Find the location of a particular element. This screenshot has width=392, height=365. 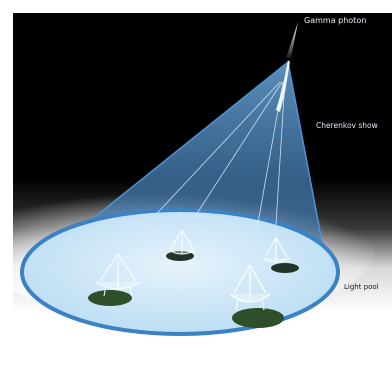

telescope-front is located at coordinates (250, 287).